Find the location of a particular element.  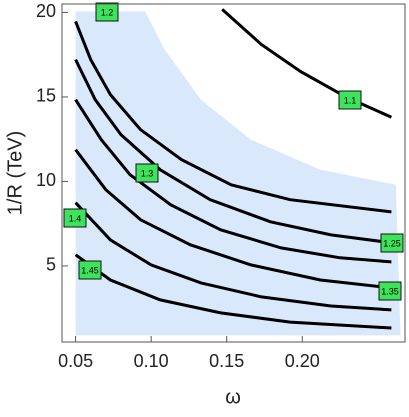

y-axis-label: 1/R (TeV) is located at coordinates (15, 173).